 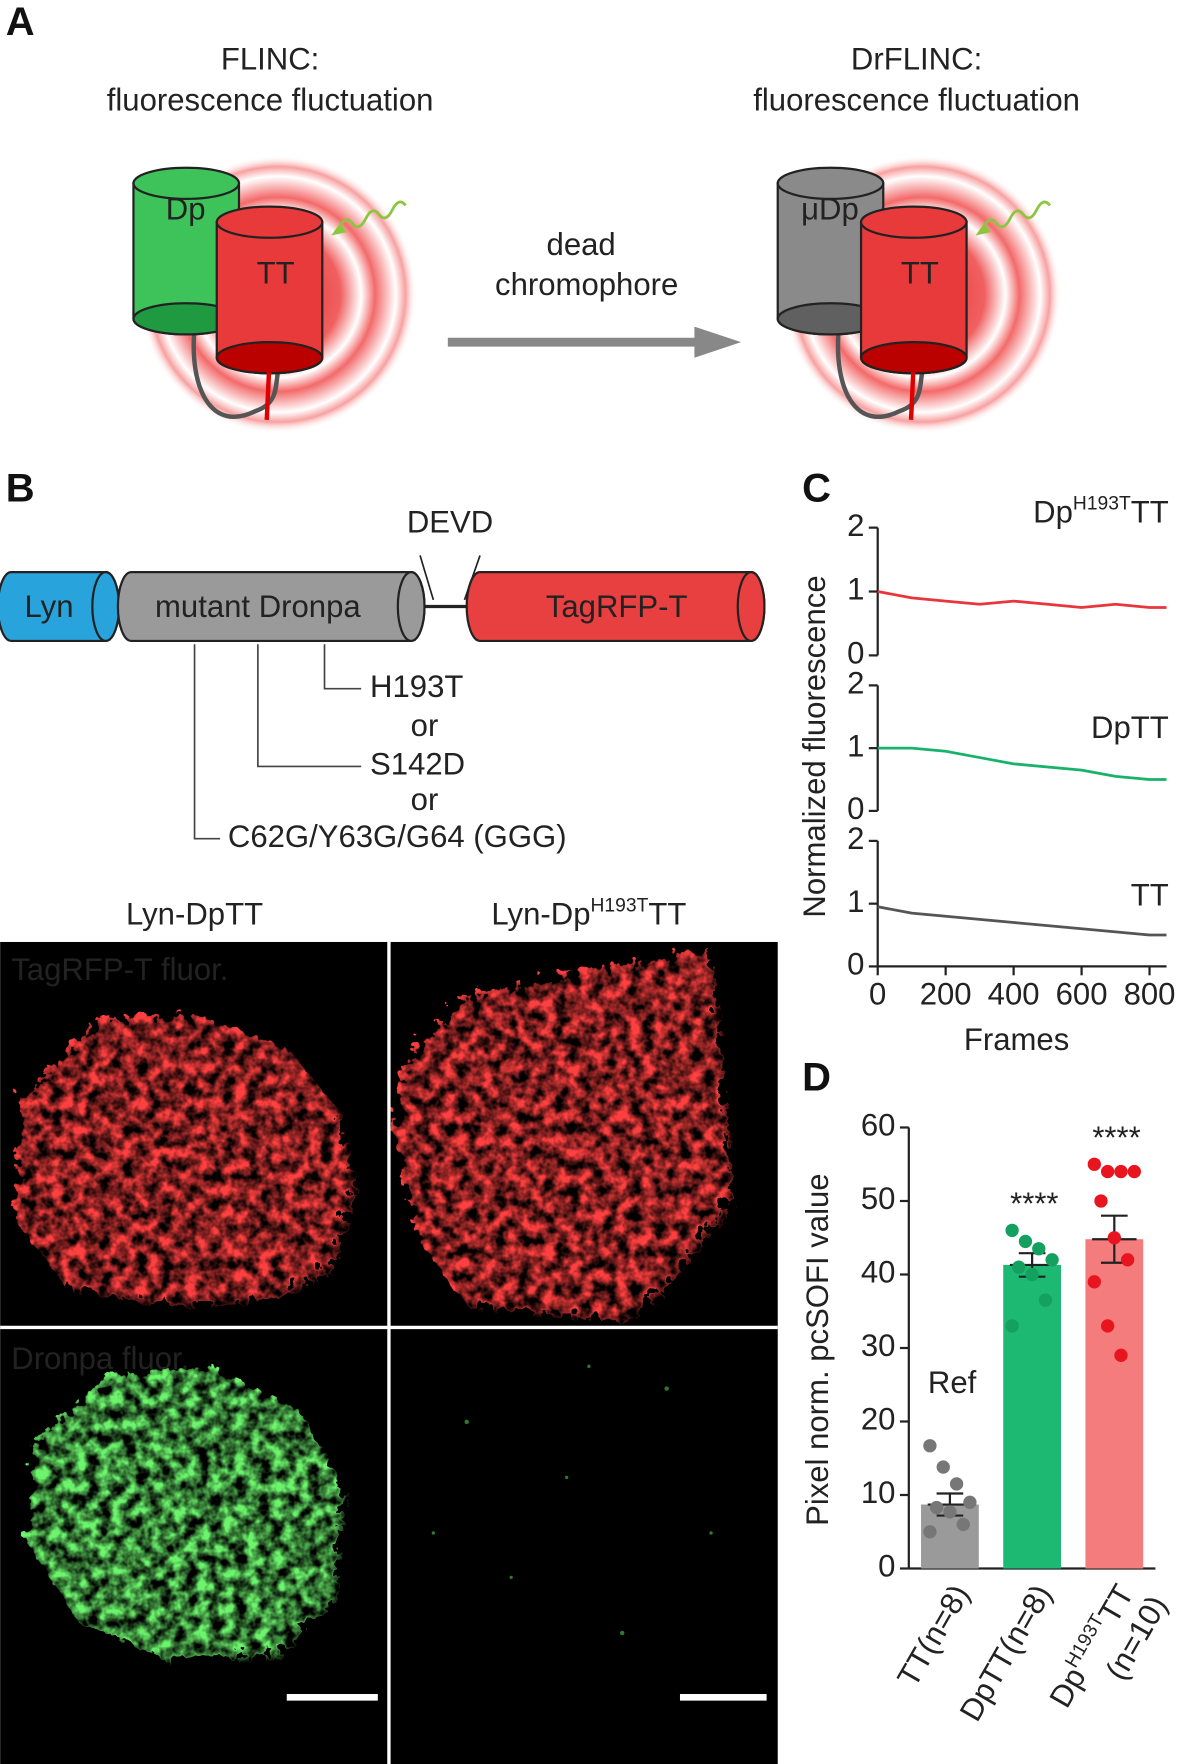 What do you see at coordinates (270, 58) in the screenshot?
I see `title: FLINC:` at bounding box center [270, 58].